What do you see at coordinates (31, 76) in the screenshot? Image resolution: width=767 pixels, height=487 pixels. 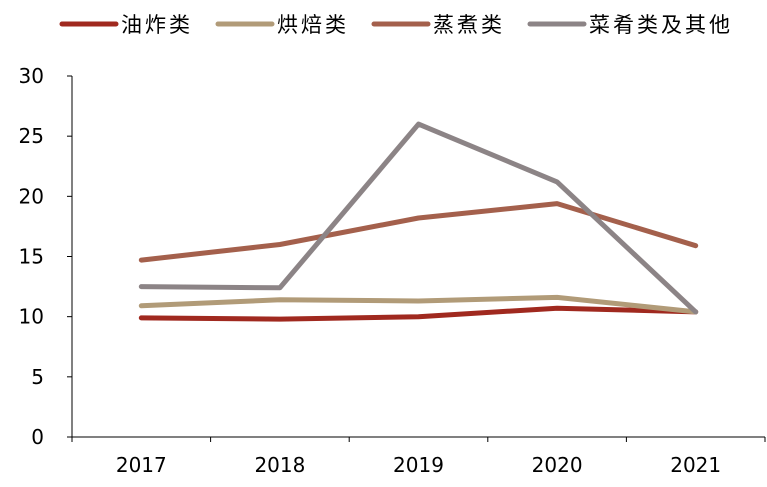 I see `y-tick-label: 30` at bounding box center [31, 76].